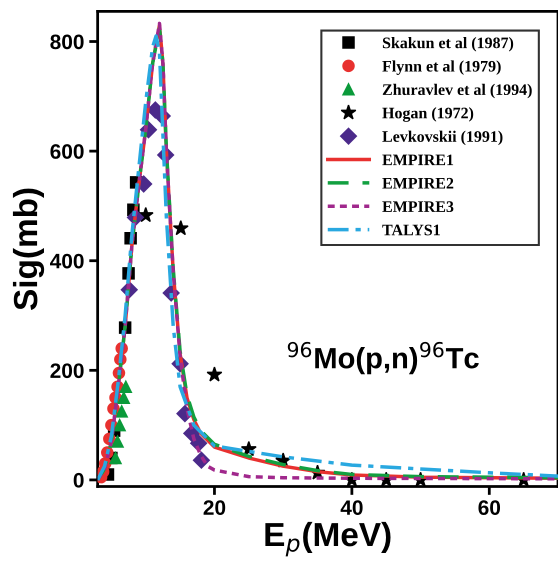 The width and height of the screenshot is (558, 569). What do you see at coordinates (457, 91) in the screenshot?
I see `legend-label: Zhuravlev et al (1994)` at bounding box center [457, 91].